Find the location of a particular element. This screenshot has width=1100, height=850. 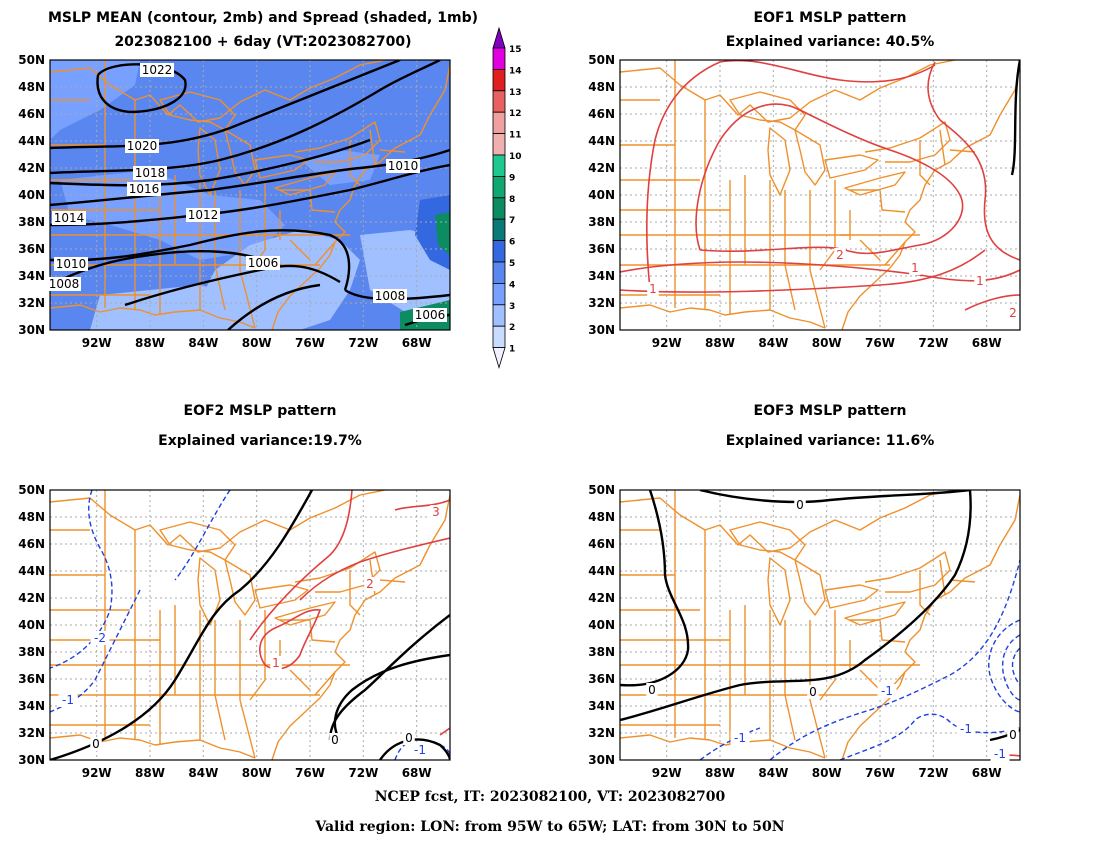

contour-label: 1006 is located at coordinates (430, 315).